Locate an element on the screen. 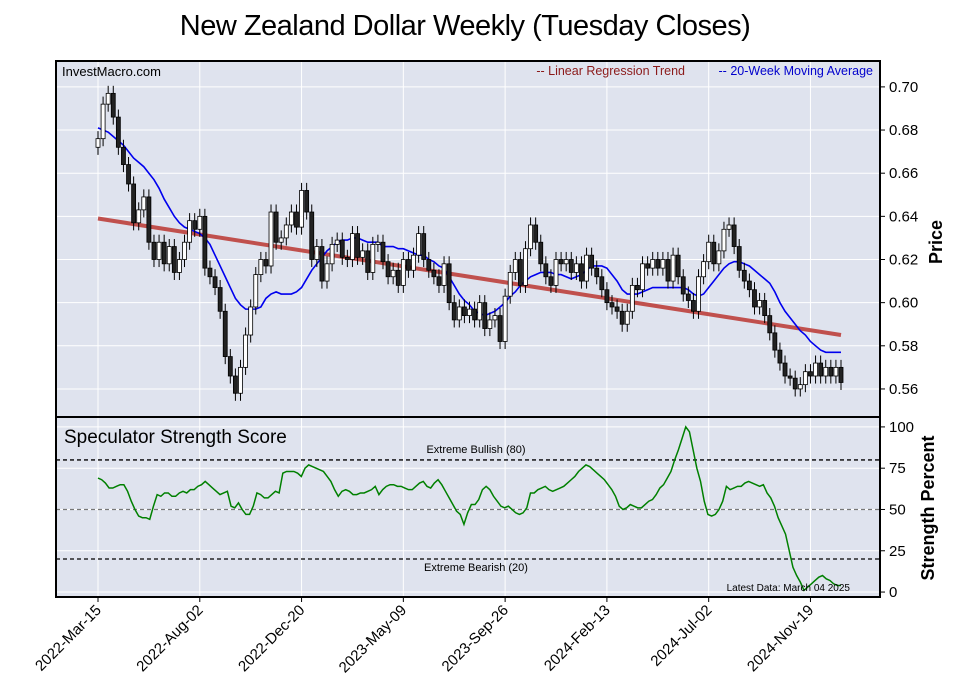 The image size is (957, 694). extreme-bearish-label: Extreme Bearish (20) is located at coordinates (476, 568).